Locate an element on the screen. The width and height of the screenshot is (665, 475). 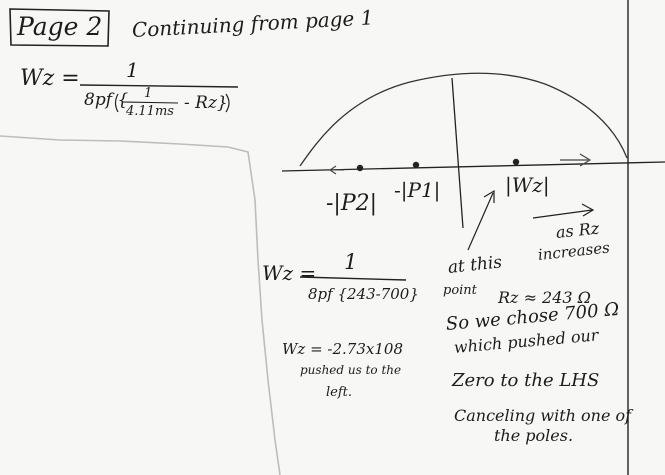
note-point: point is located at coordinates (460, 290).